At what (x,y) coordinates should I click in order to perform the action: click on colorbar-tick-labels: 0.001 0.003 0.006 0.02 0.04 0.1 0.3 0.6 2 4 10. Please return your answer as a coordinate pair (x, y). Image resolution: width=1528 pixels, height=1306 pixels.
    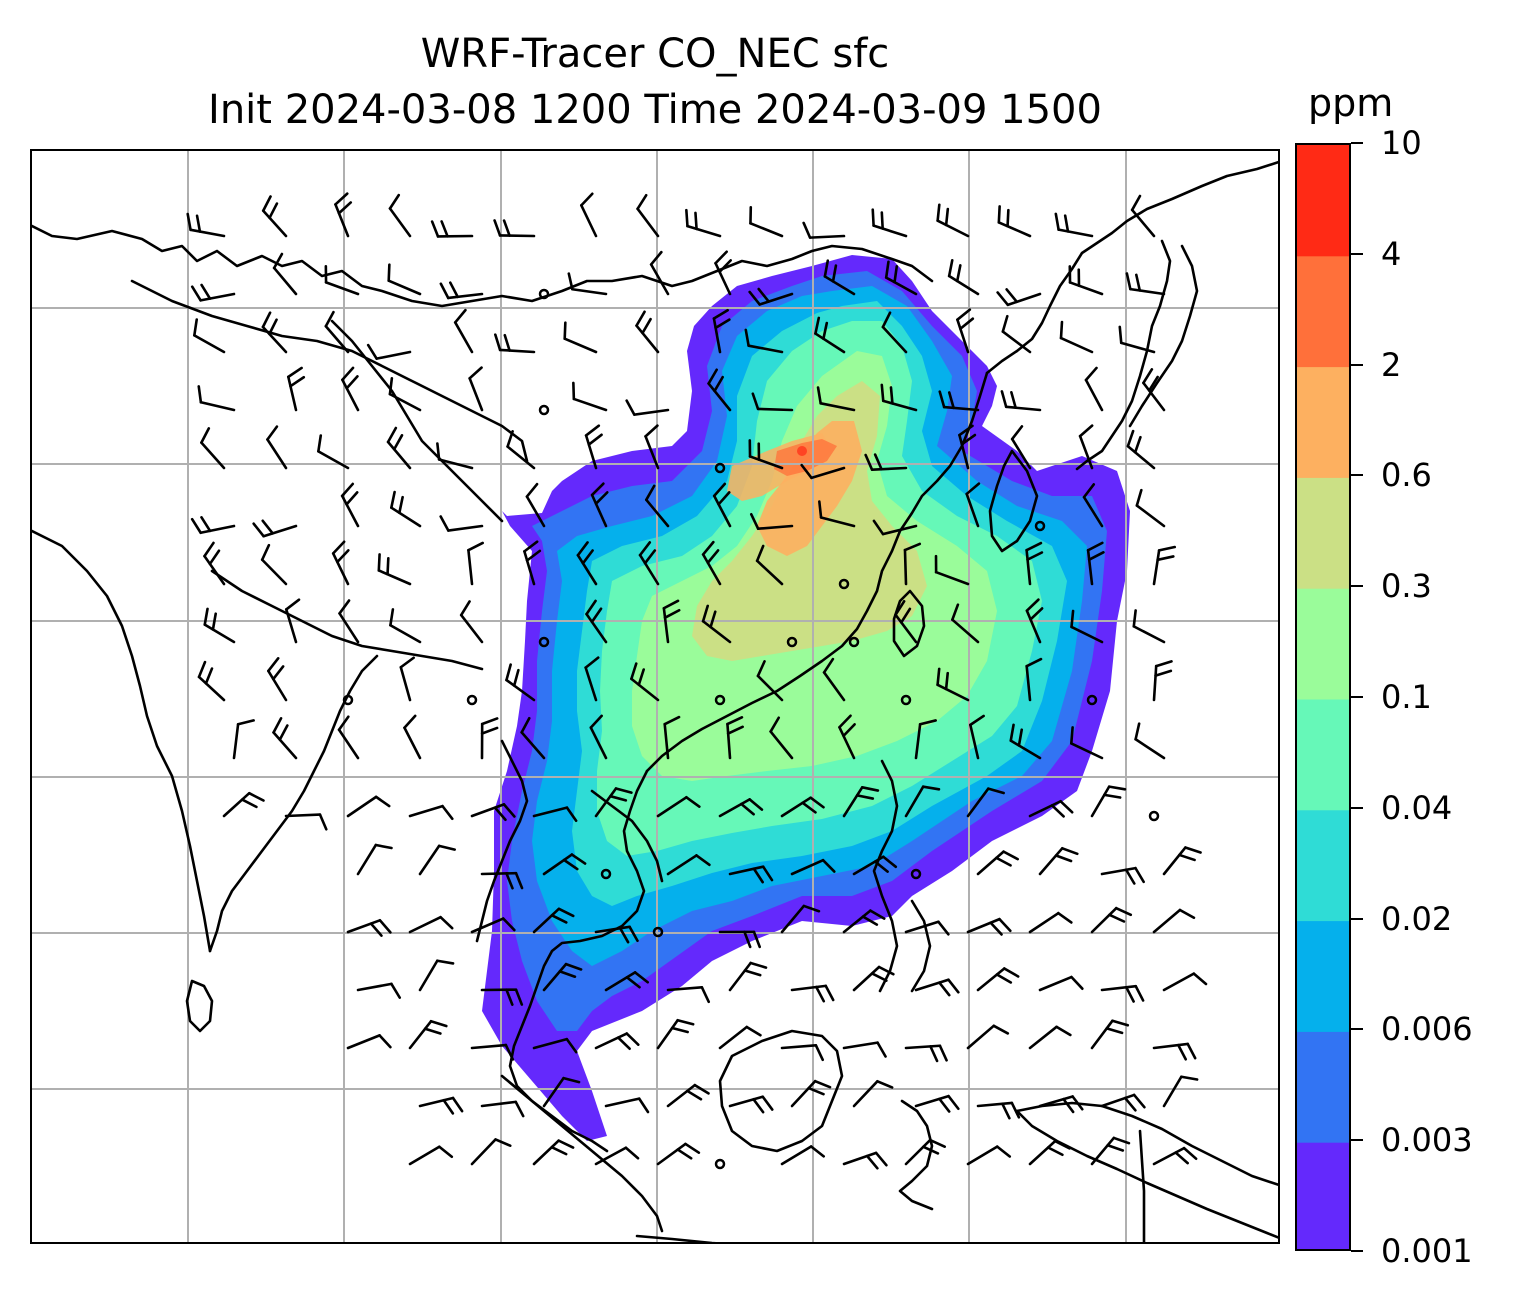
    Looking at the image, I should click on (1436, 697).